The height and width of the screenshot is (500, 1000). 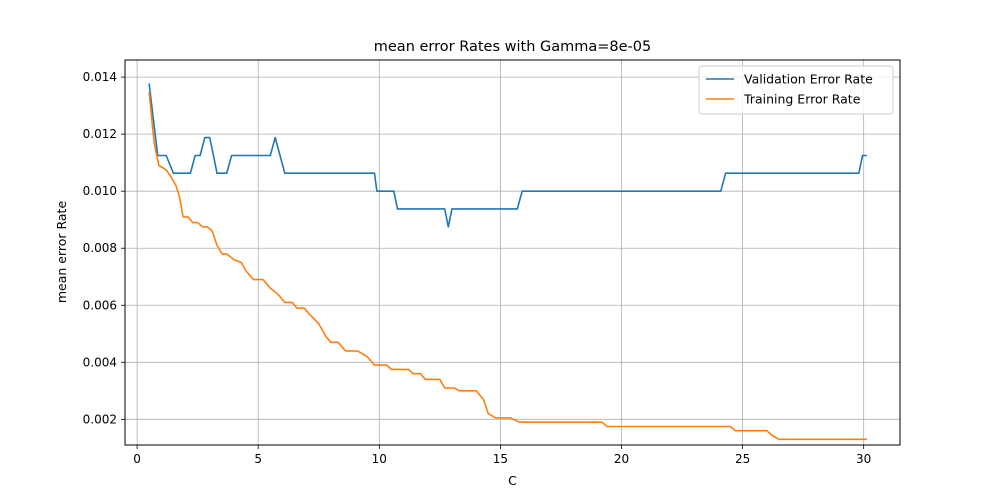 I want to click on x-axis-label: C, so click(x=512, y=480).